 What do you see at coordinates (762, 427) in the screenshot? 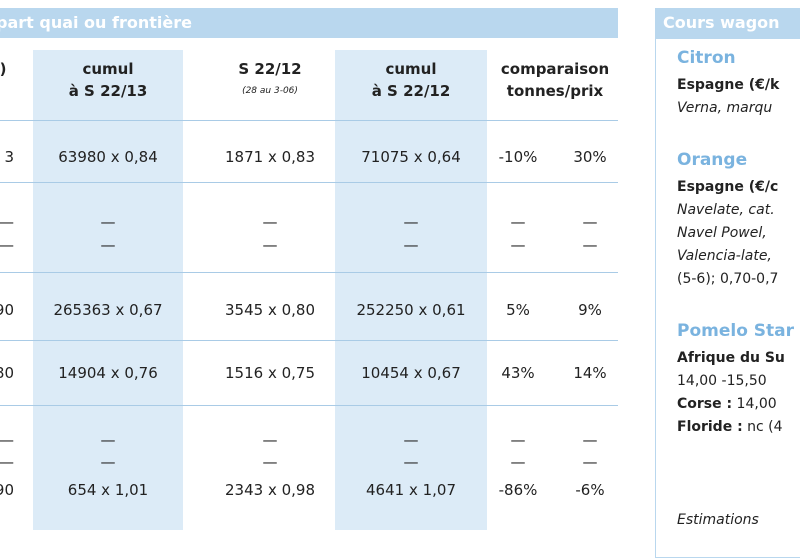
I see `text: nc (4` at bounding box center [762, 427].